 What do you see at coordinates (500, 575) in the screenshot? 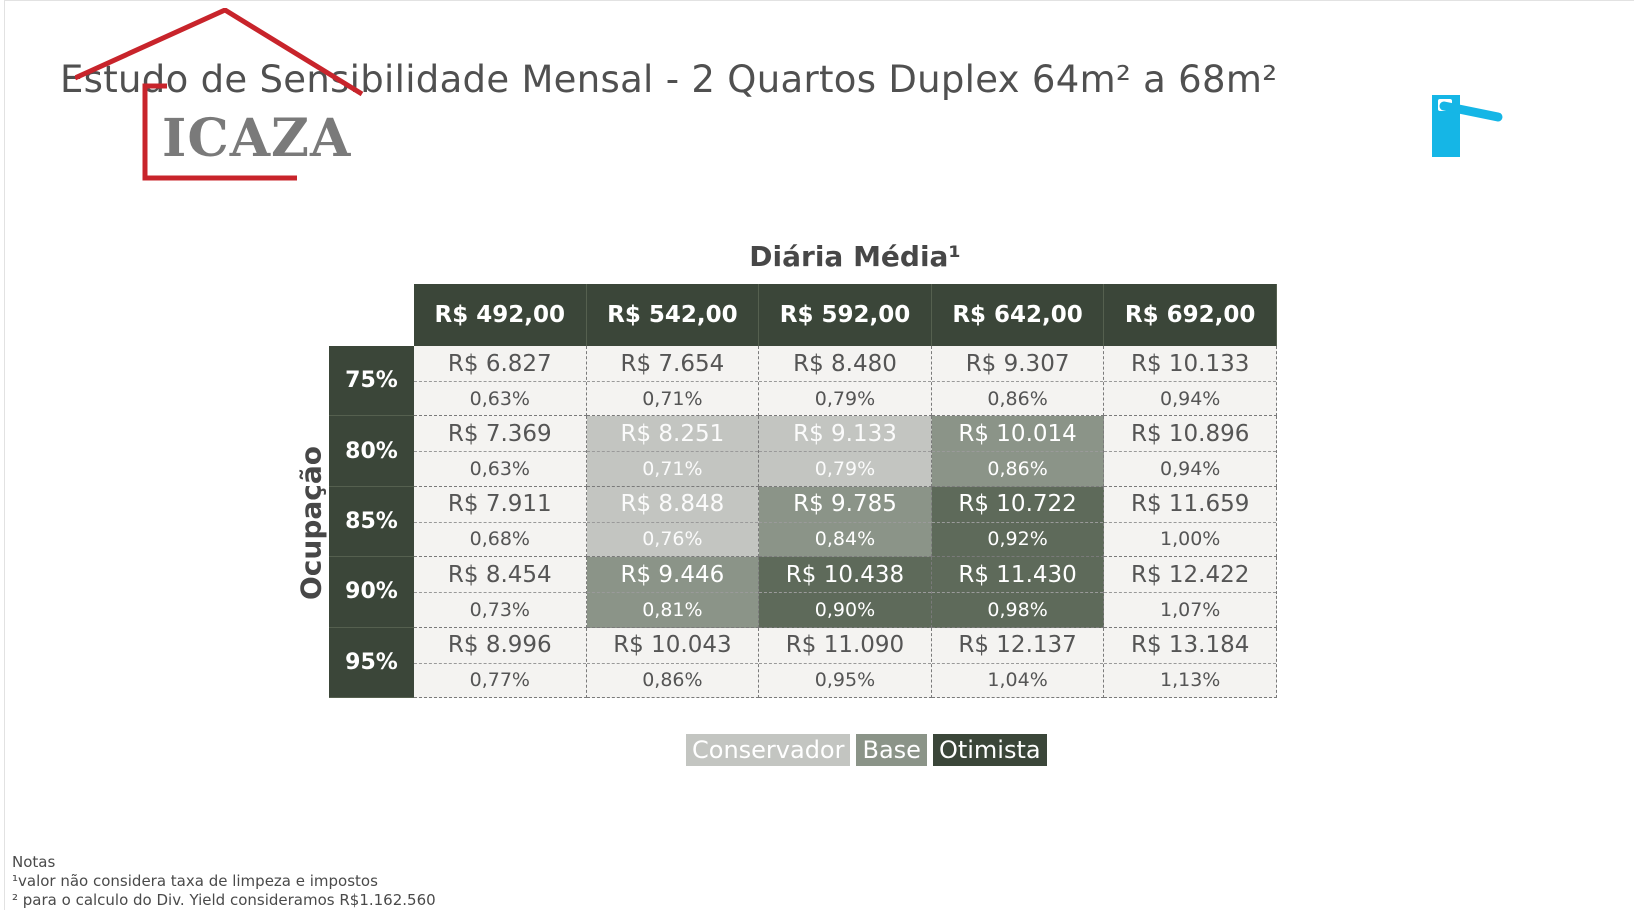
I see `monthly-revenue: R$ 8.454` at bounding box center [500, 575].